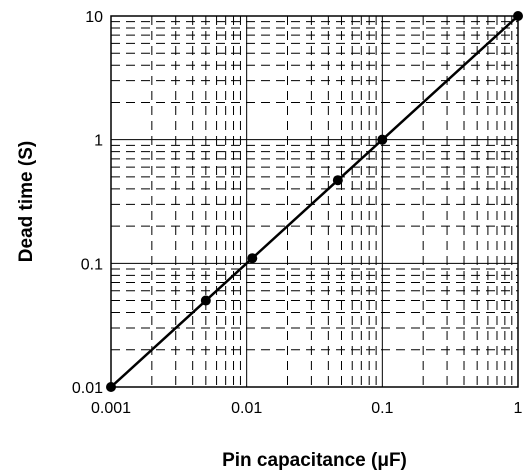 This screenshot has width=528, height=475. What do you see at coordinates (314, 460) in the screenshot?
I see `x-axis-label: Pin capacitance (μF)` at bounding box center [314, 460].